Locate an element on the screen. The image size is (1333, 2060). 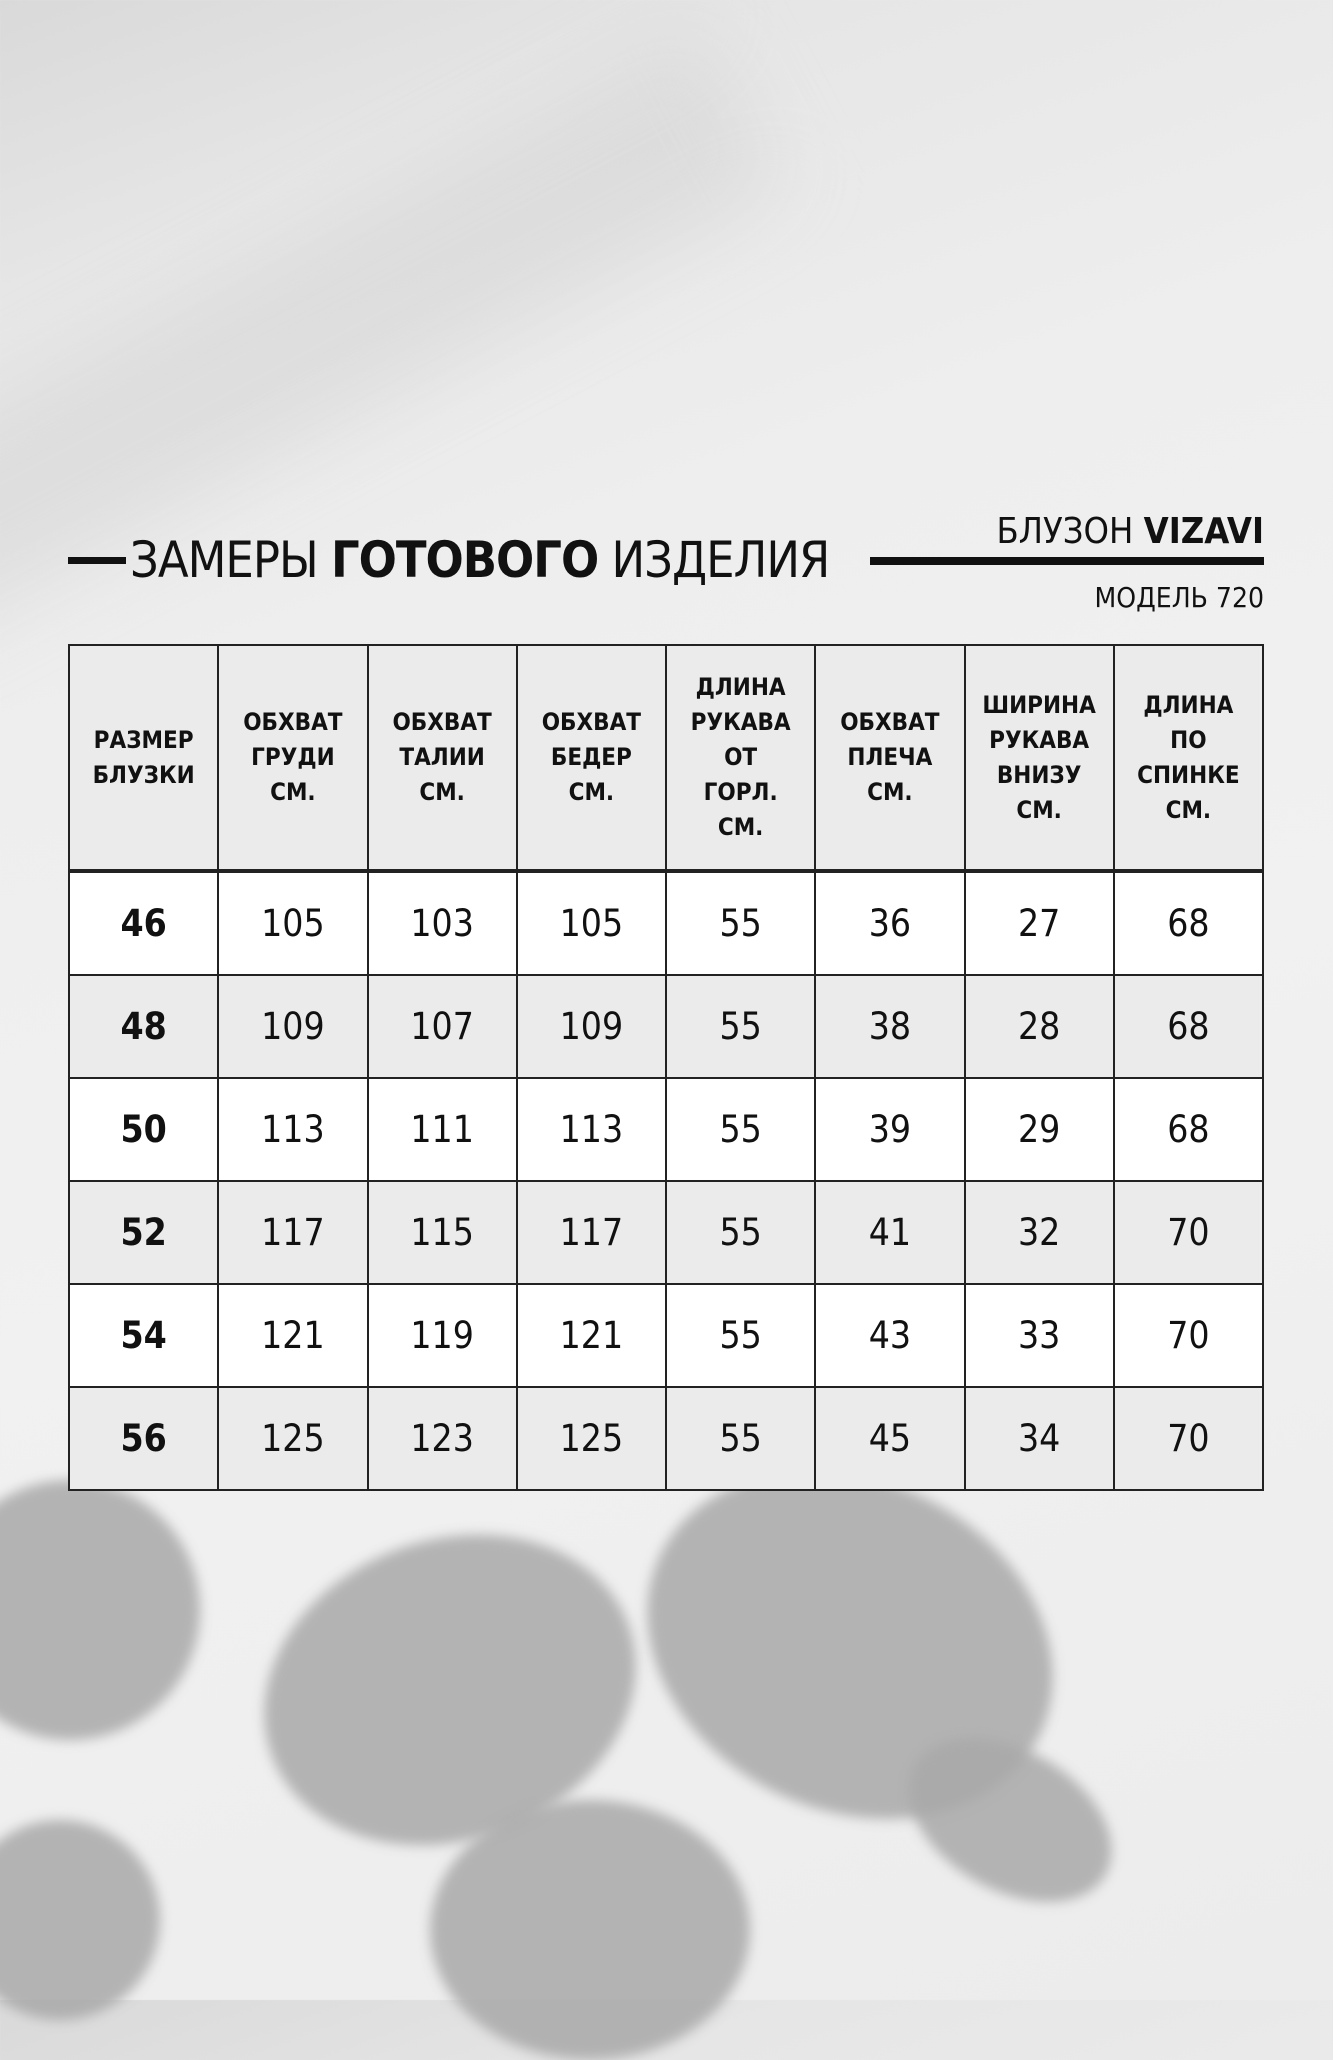
table-row: 48 109 107 109 55 38 28 68 is located at coordinates (666, 1026).